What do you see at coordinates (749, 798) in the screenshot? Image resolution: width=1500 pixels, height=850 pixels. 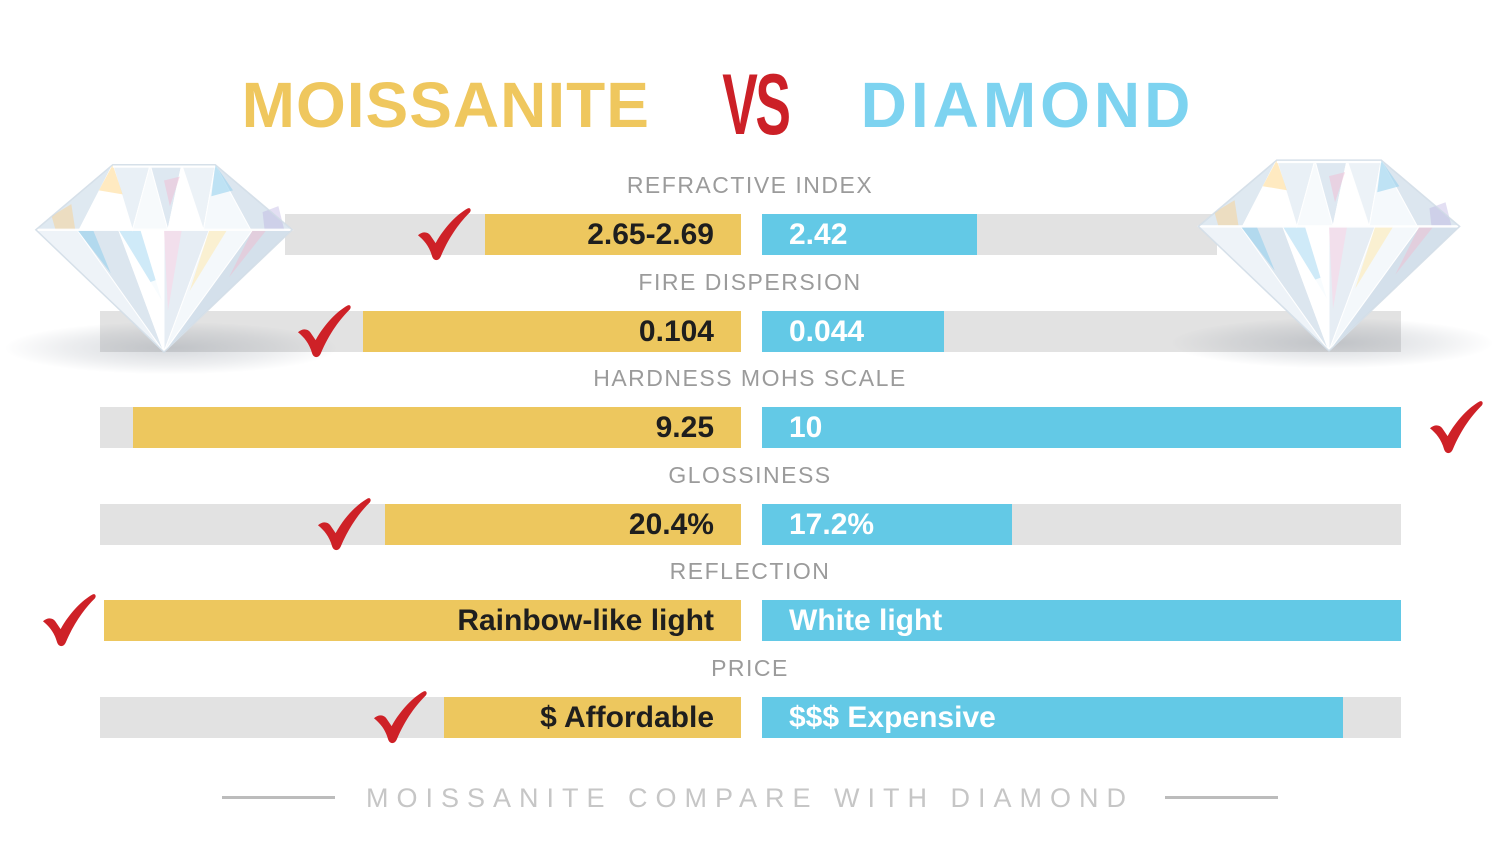 I see `footer-caption: MOISSANITE COMPARE WITH DIAMOND` at bounding box center [749, 798].